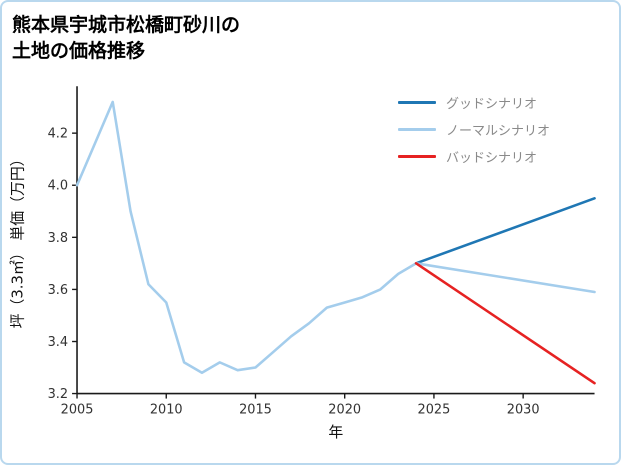 The height and width of the screenshot is (465, 621). I want to click on svg-text: 2015, so click(255, 409).